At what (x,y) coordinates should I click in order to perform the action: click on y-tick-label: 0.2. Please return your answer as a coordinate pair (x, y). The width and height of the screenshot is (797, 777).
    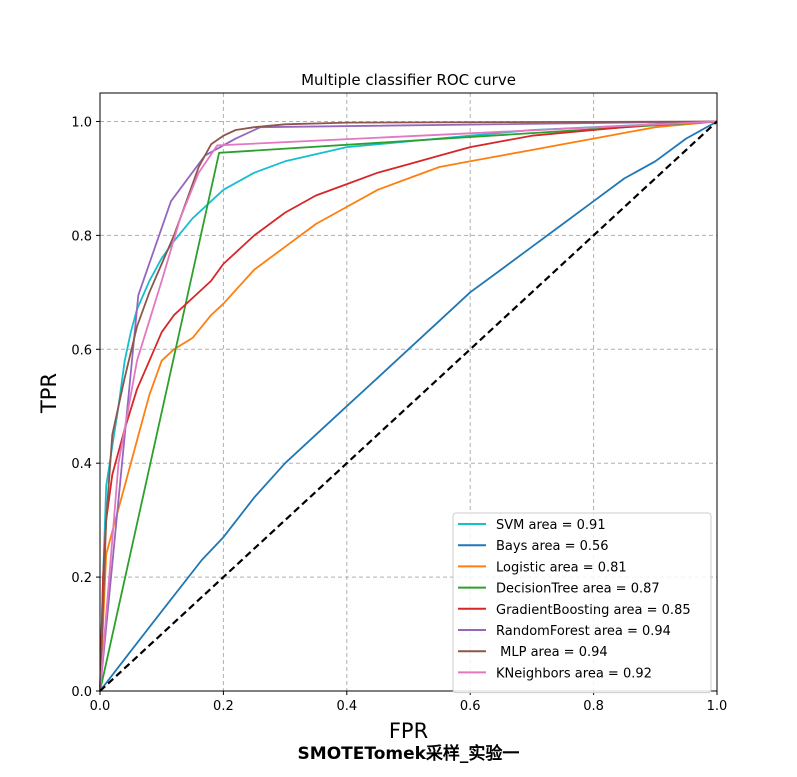
    Looking at the image, I should click on (81, 578).